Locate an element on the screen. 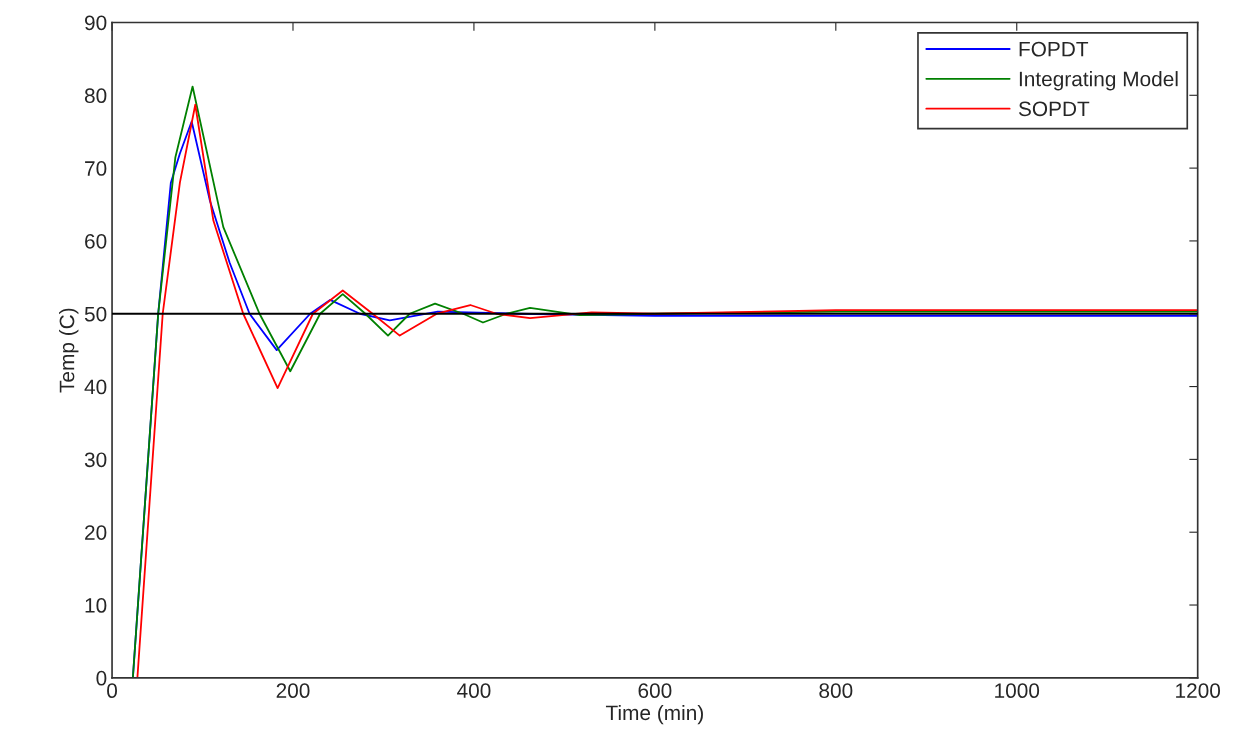 The image size is (1245, 749). x-tick-label: 1200 is located at coordinates (1198, 691).